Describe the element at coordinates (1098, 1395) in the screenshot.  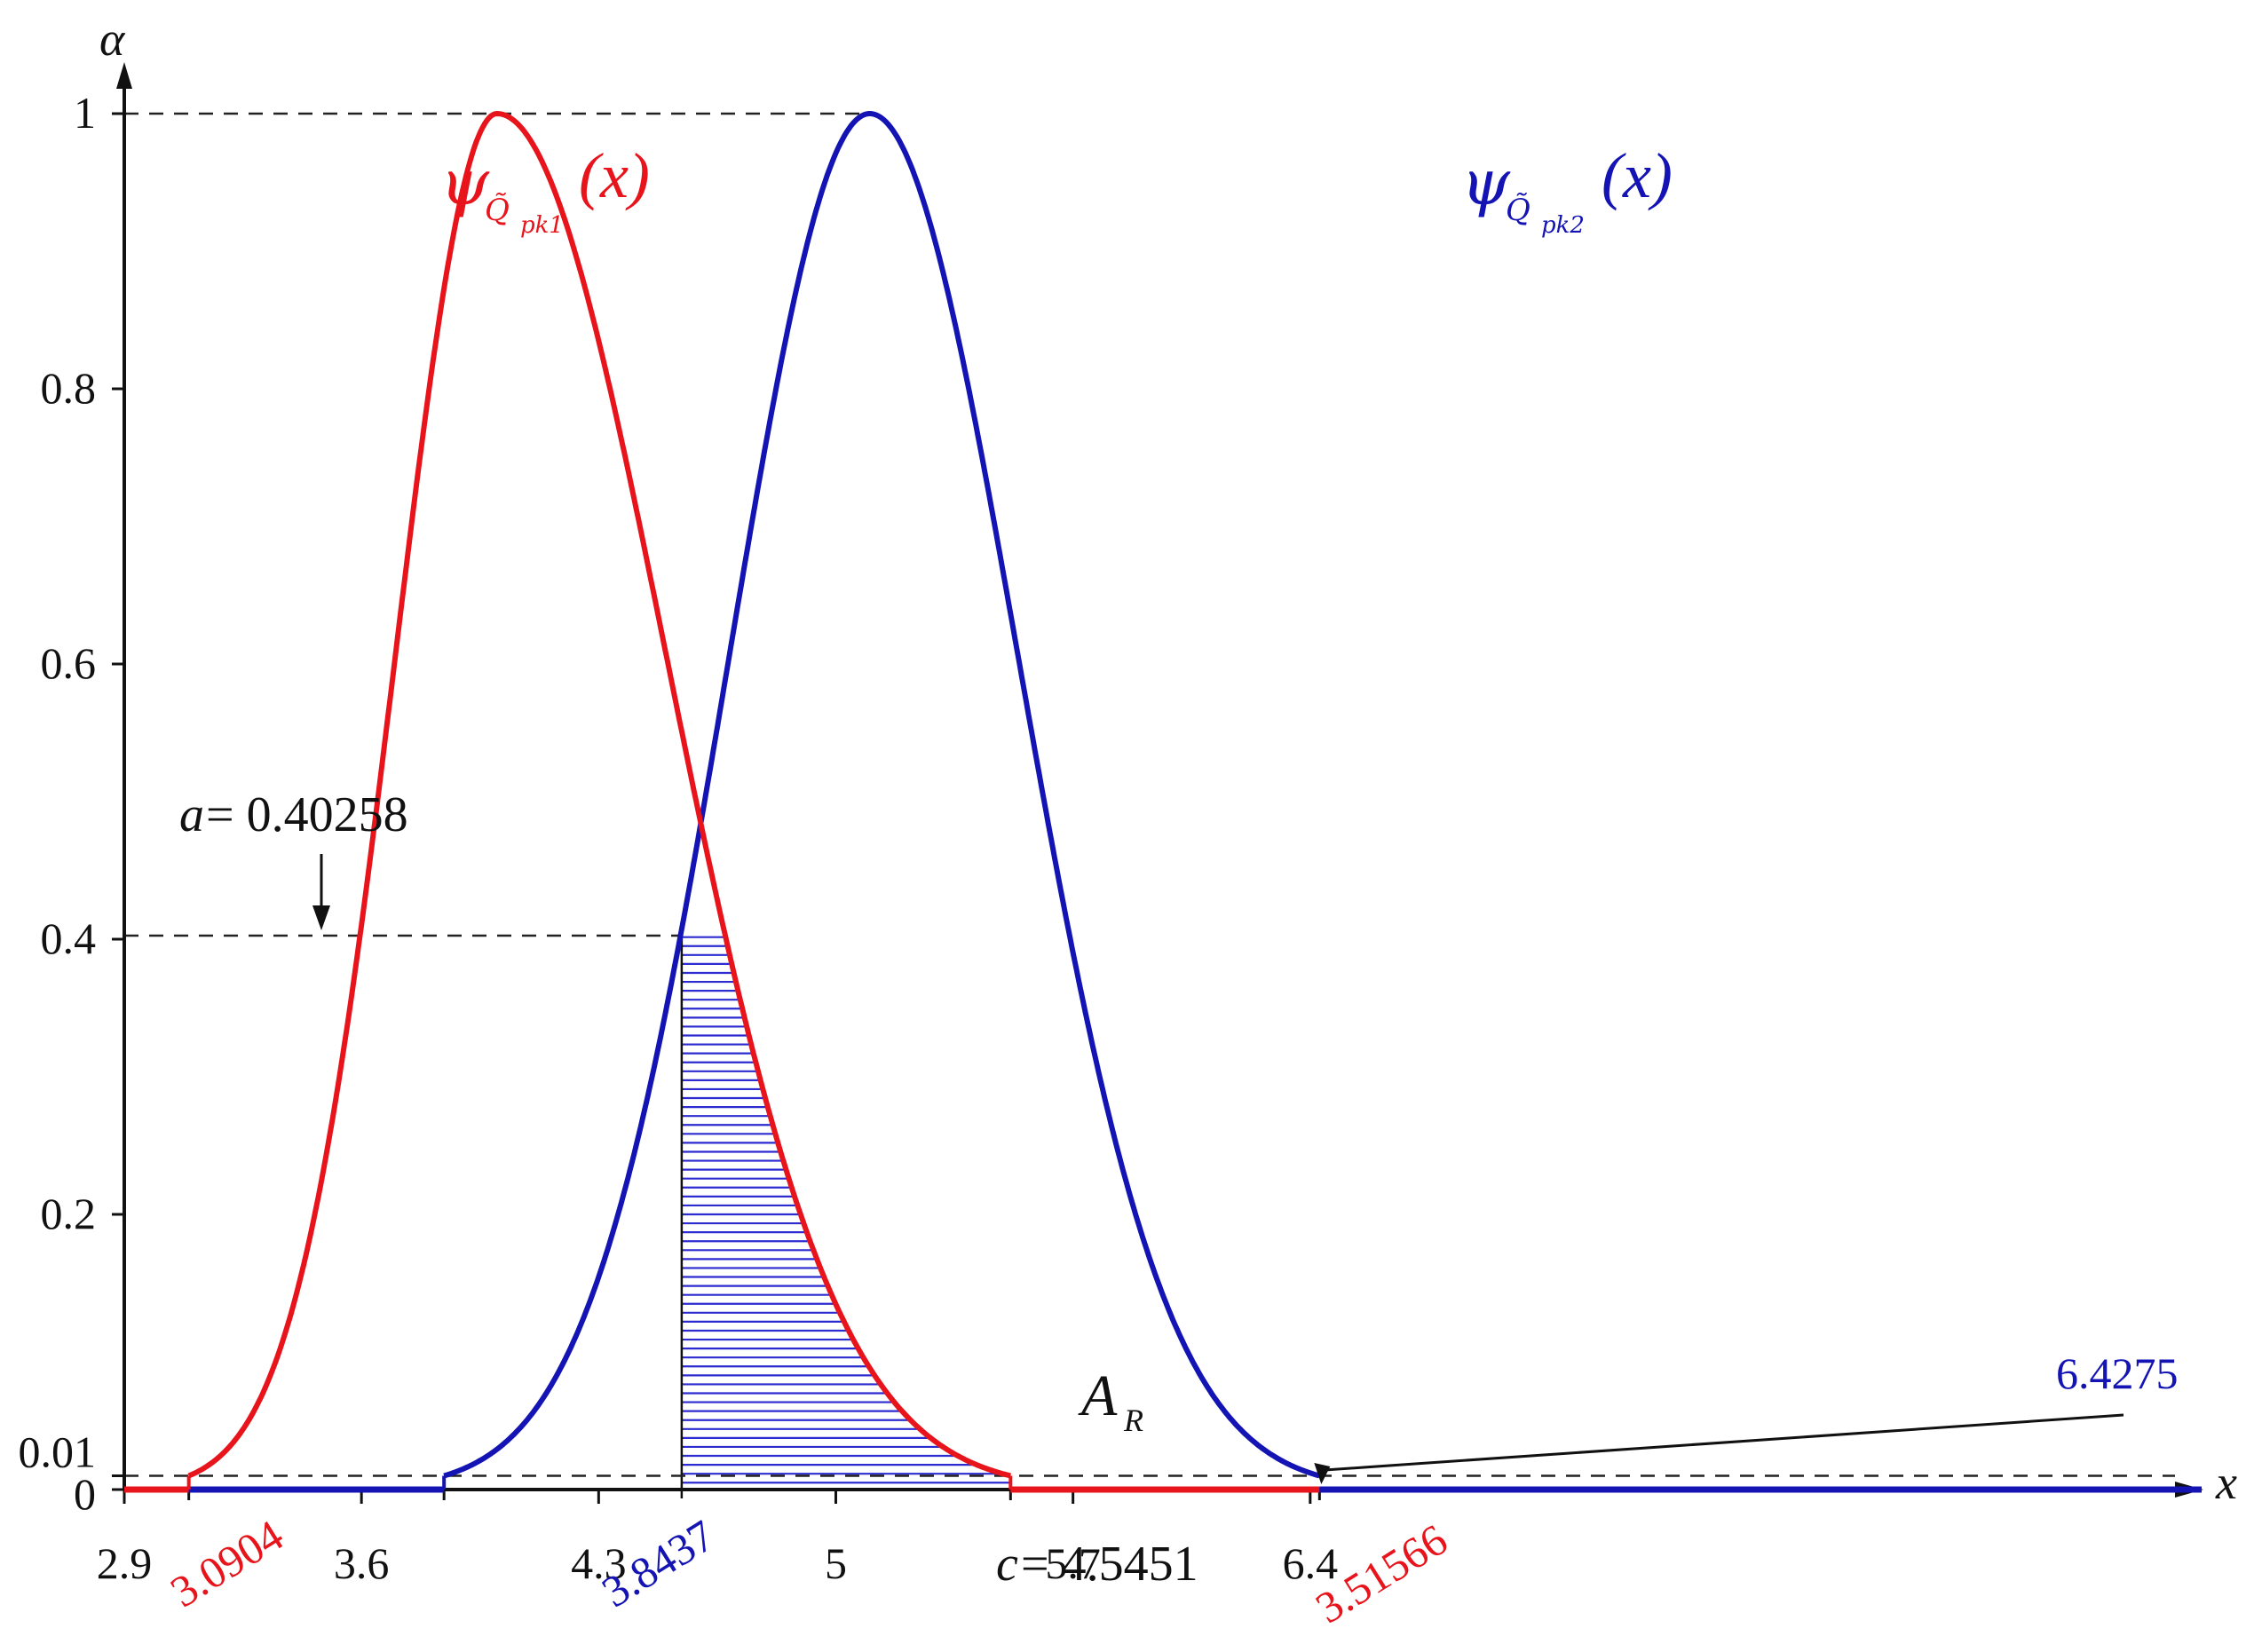
I see `area-label-main: A` at that location.